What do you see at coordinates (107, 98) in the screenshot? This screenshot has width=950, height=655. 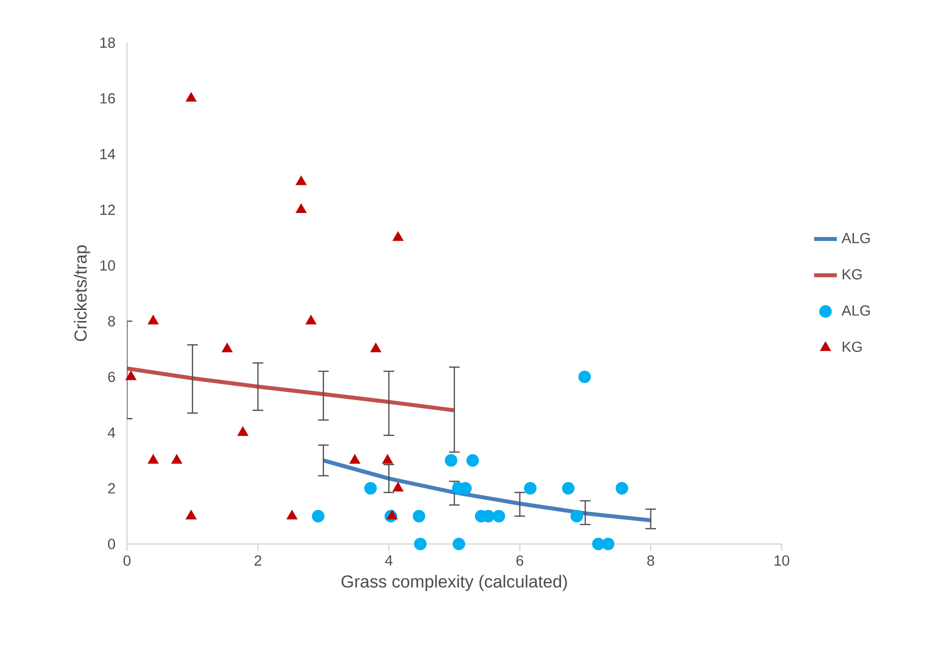 I see `y-tick-label: 16` at bounding box center [107, 98].